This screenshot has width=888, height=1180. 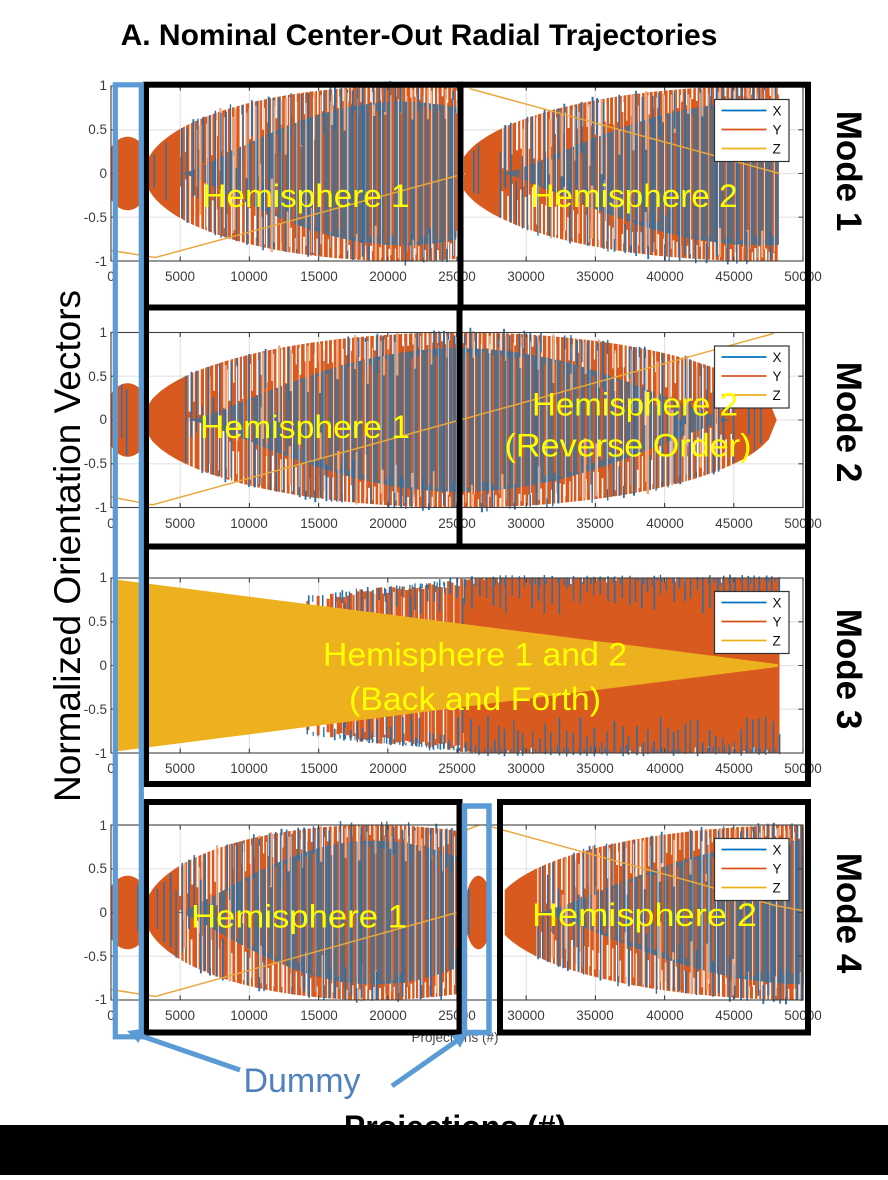 I want to click on svg-text: Normalized Orientation Vectors, so click(x=67, y=546).